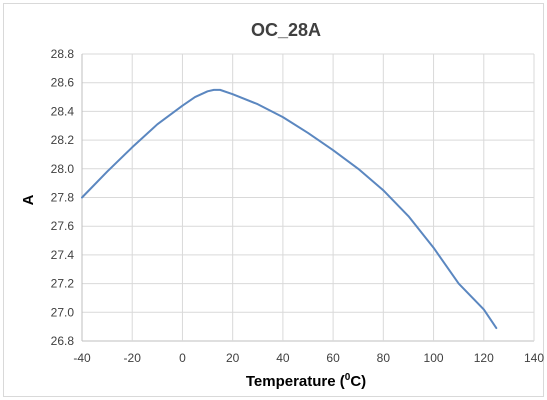 Image resolution: width=547 pixels, height=400 pixels. I want to click on x-tick-label: -20, so click(133, 358).